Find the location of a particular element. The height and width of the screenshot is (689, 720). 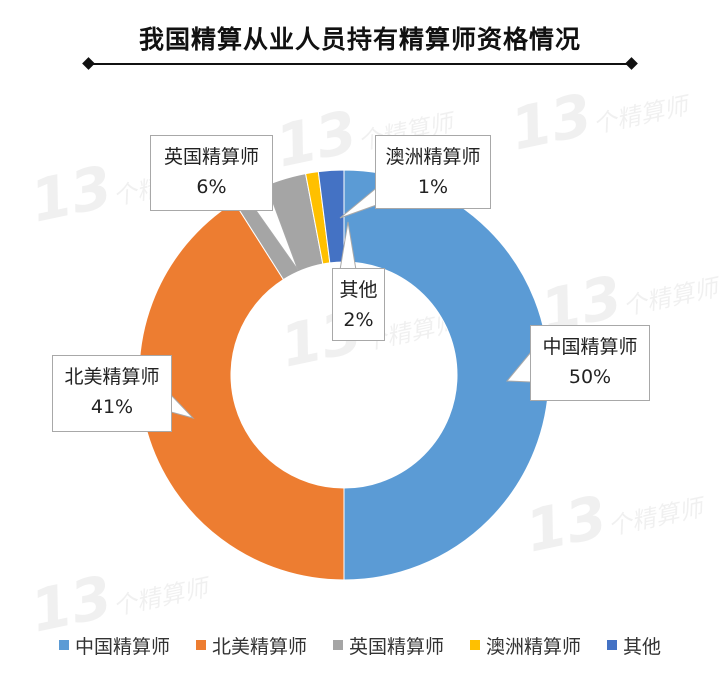

data-label-cn: 中国精算师 50% is located at coordinates (590, 363).